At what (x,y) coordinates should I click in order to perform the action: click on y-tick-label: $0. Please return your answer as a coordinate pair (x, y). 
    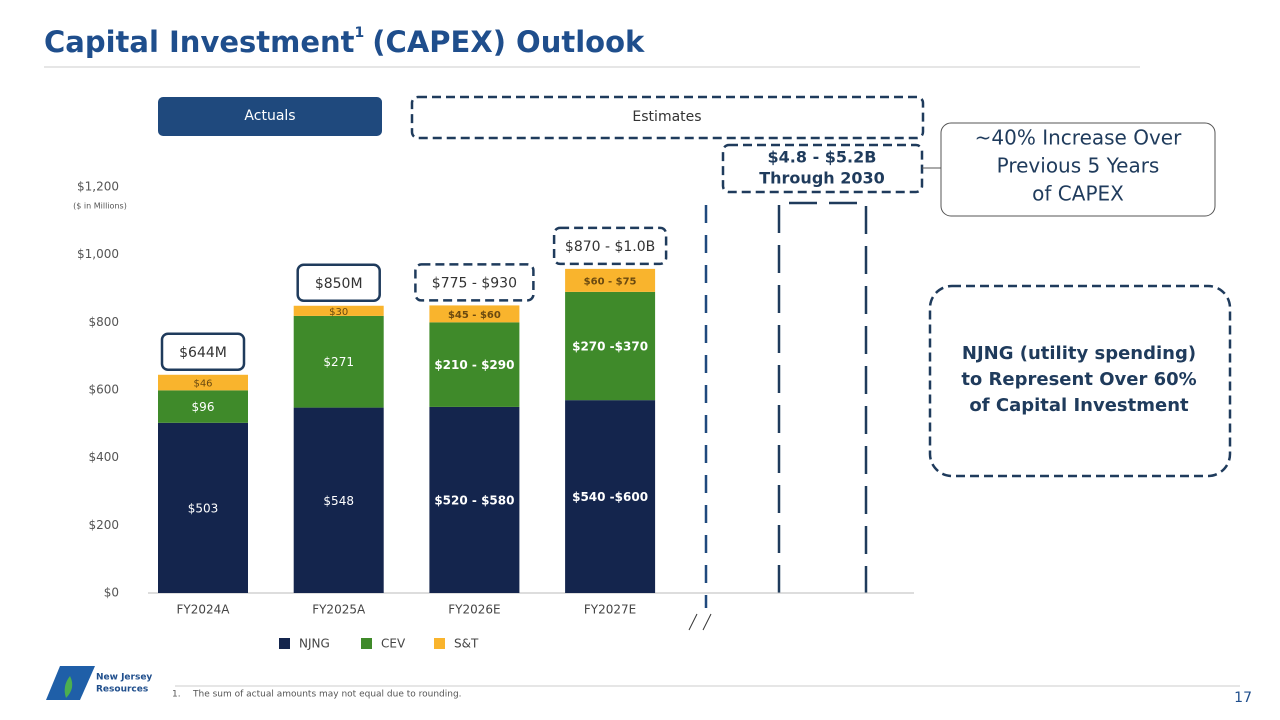
    Looking at the image, I should click on (111, 593).